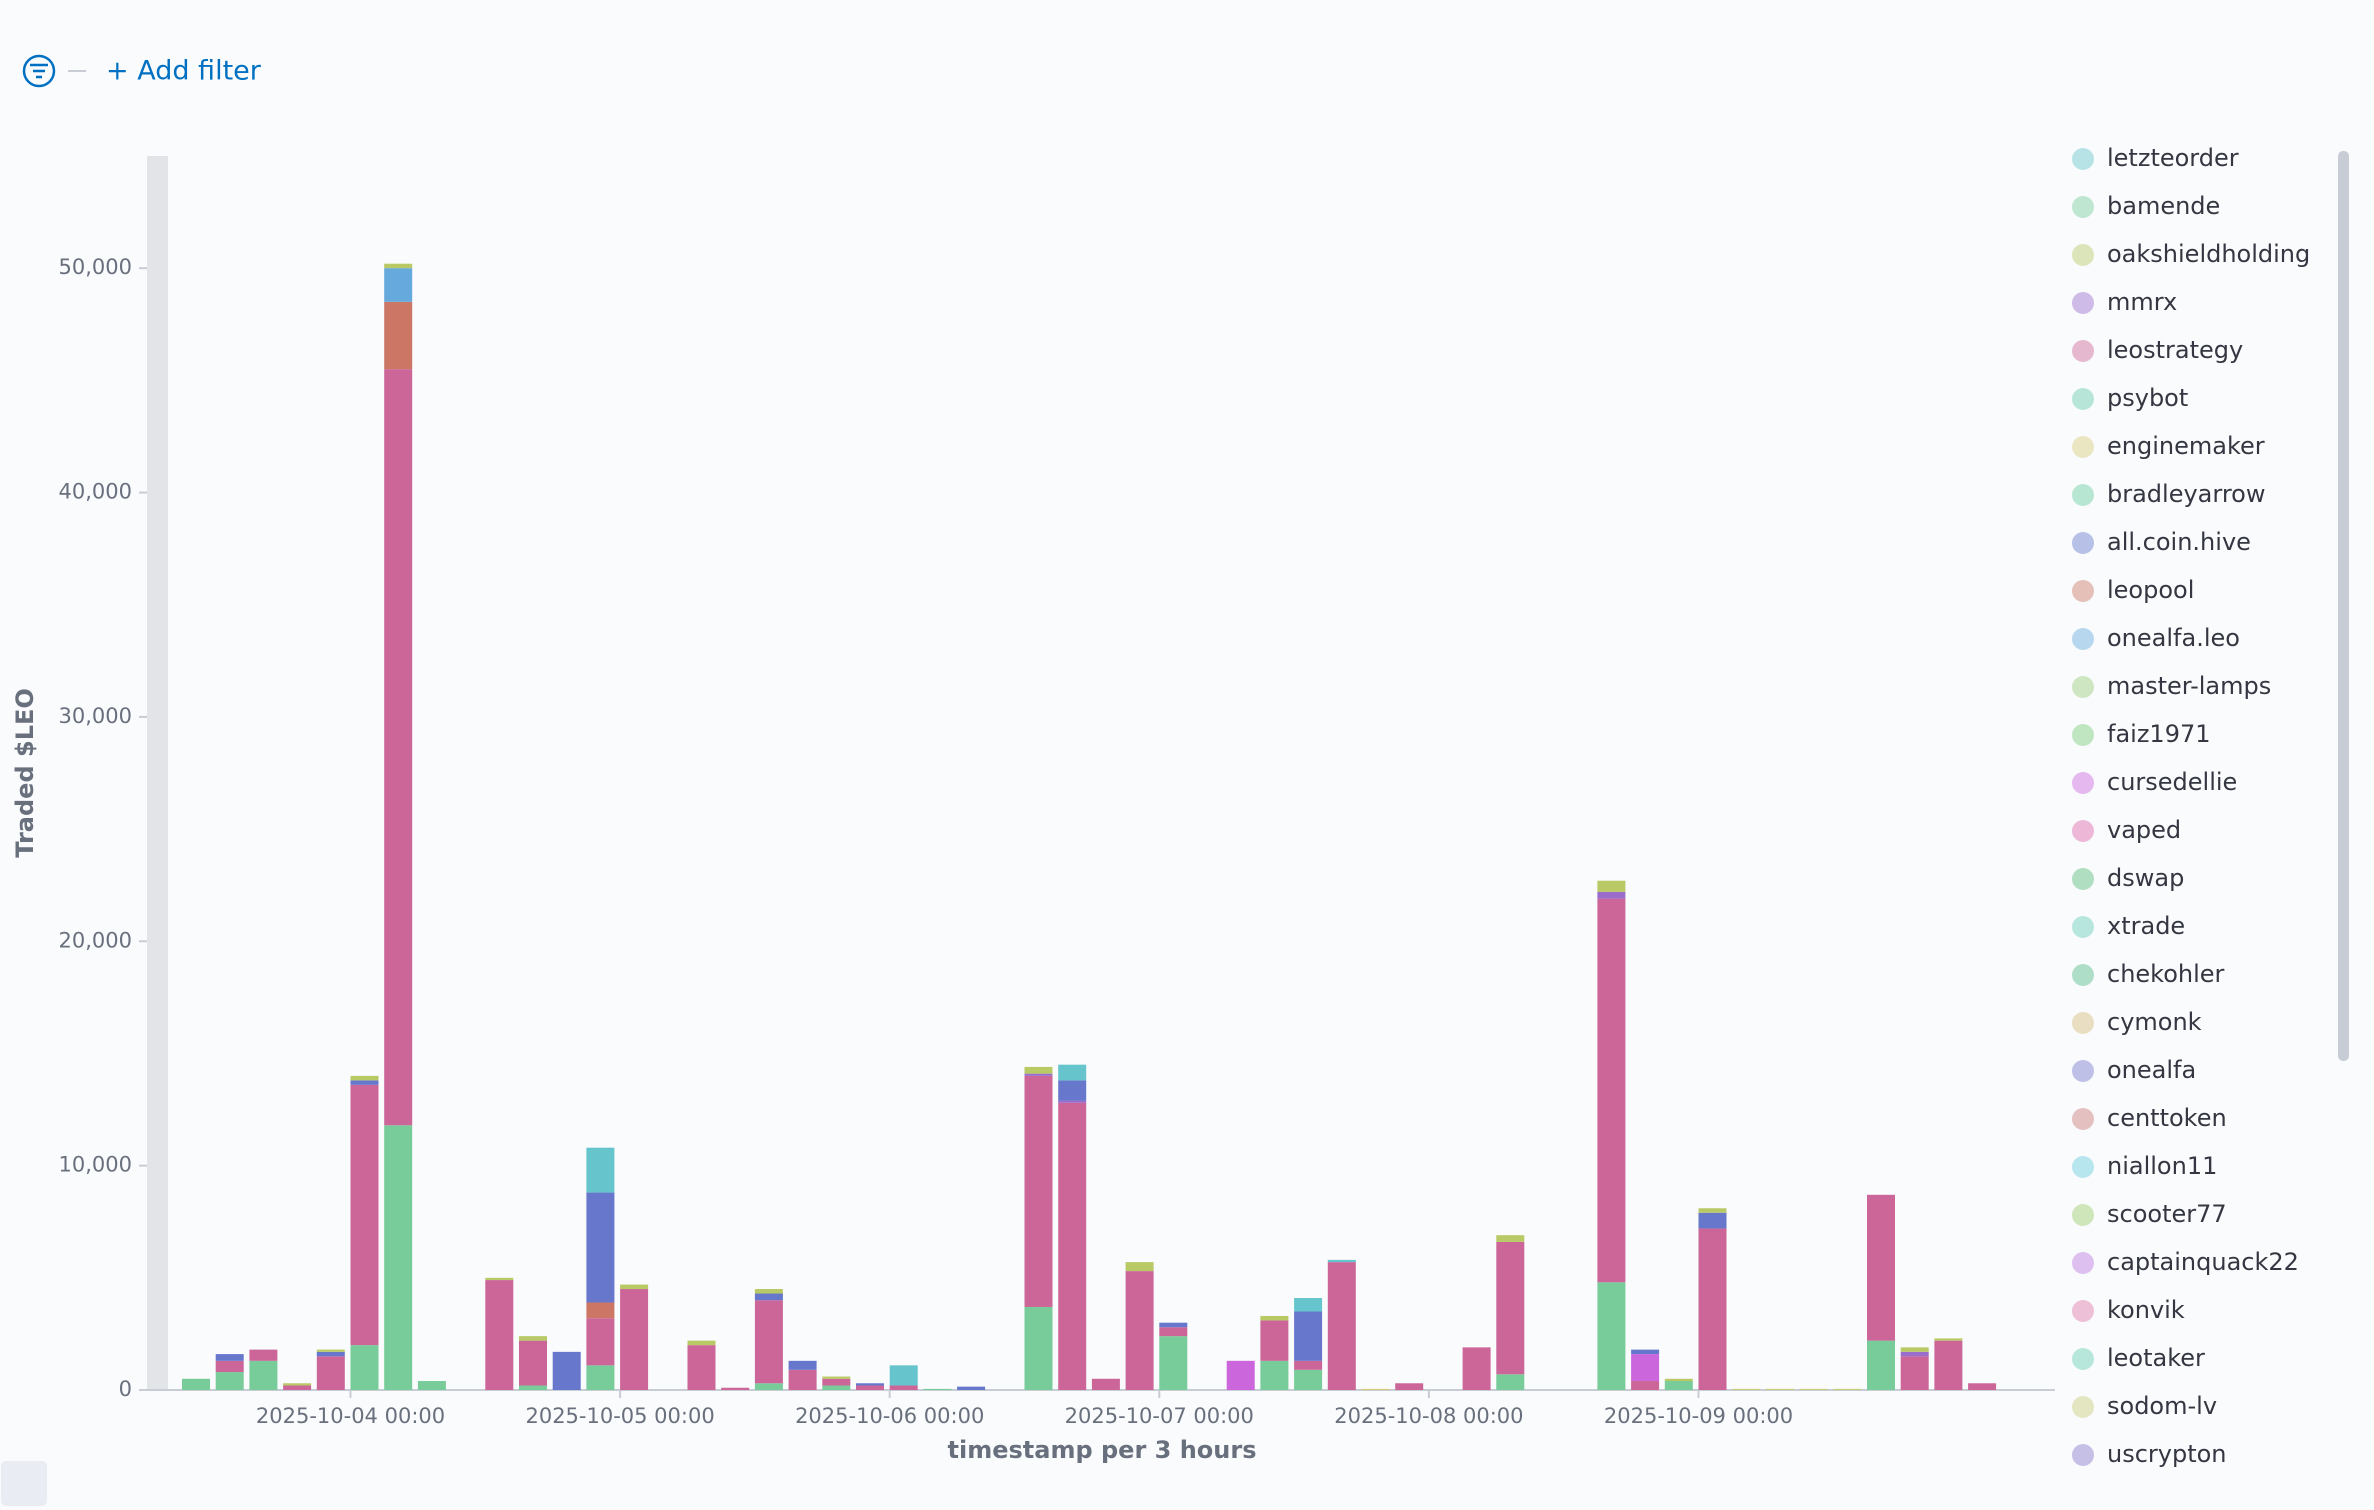  Describe the element at coordinates (2146, 926) in the screenshot. I see `legend-label: xtrade` at that location.